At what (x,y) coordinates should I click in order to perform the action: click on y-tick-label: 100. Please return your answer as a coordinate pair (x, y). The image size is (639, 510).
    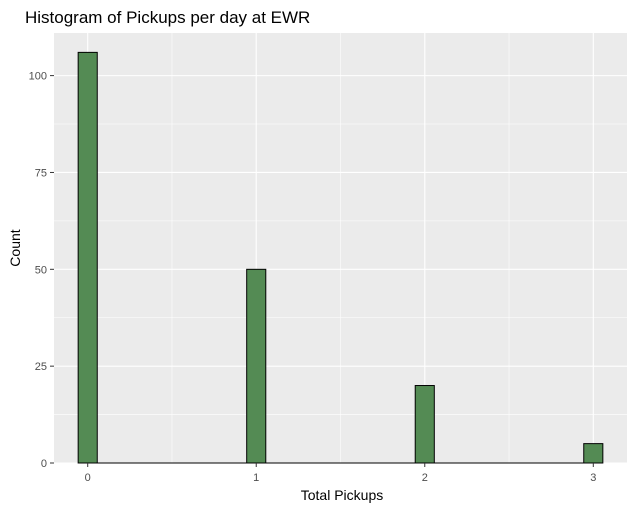
    Looking at the image, I should click on (38, 77).